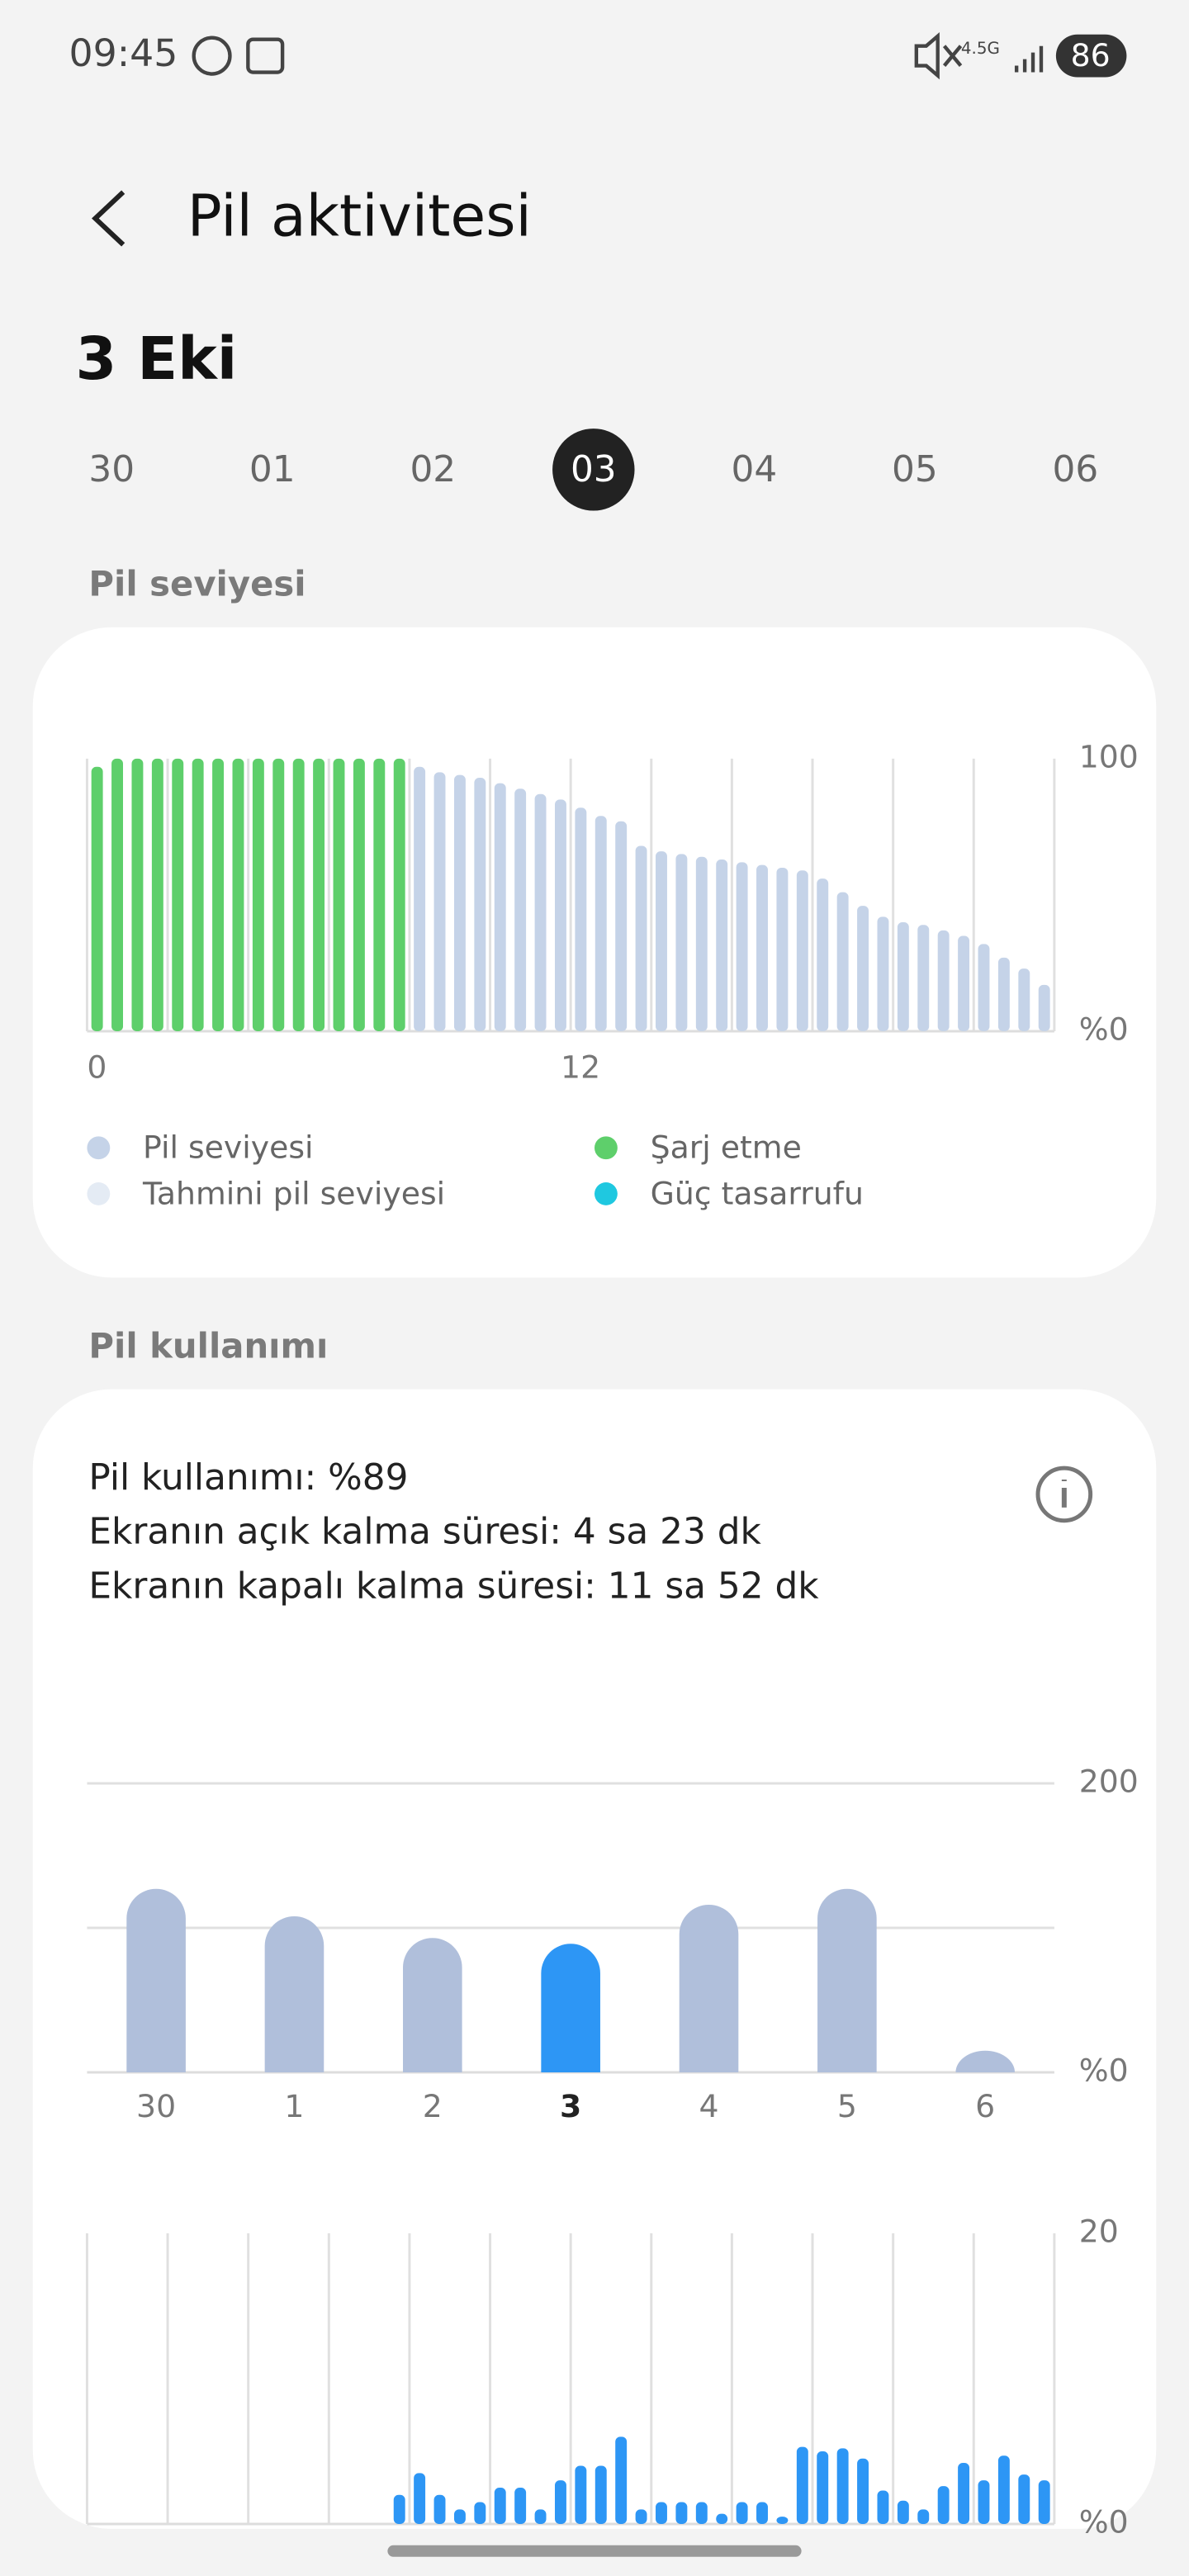 The height and width of the screenshot is (2576, 1189). I want to click on x-tick-label: 0, so click(97, 1067).